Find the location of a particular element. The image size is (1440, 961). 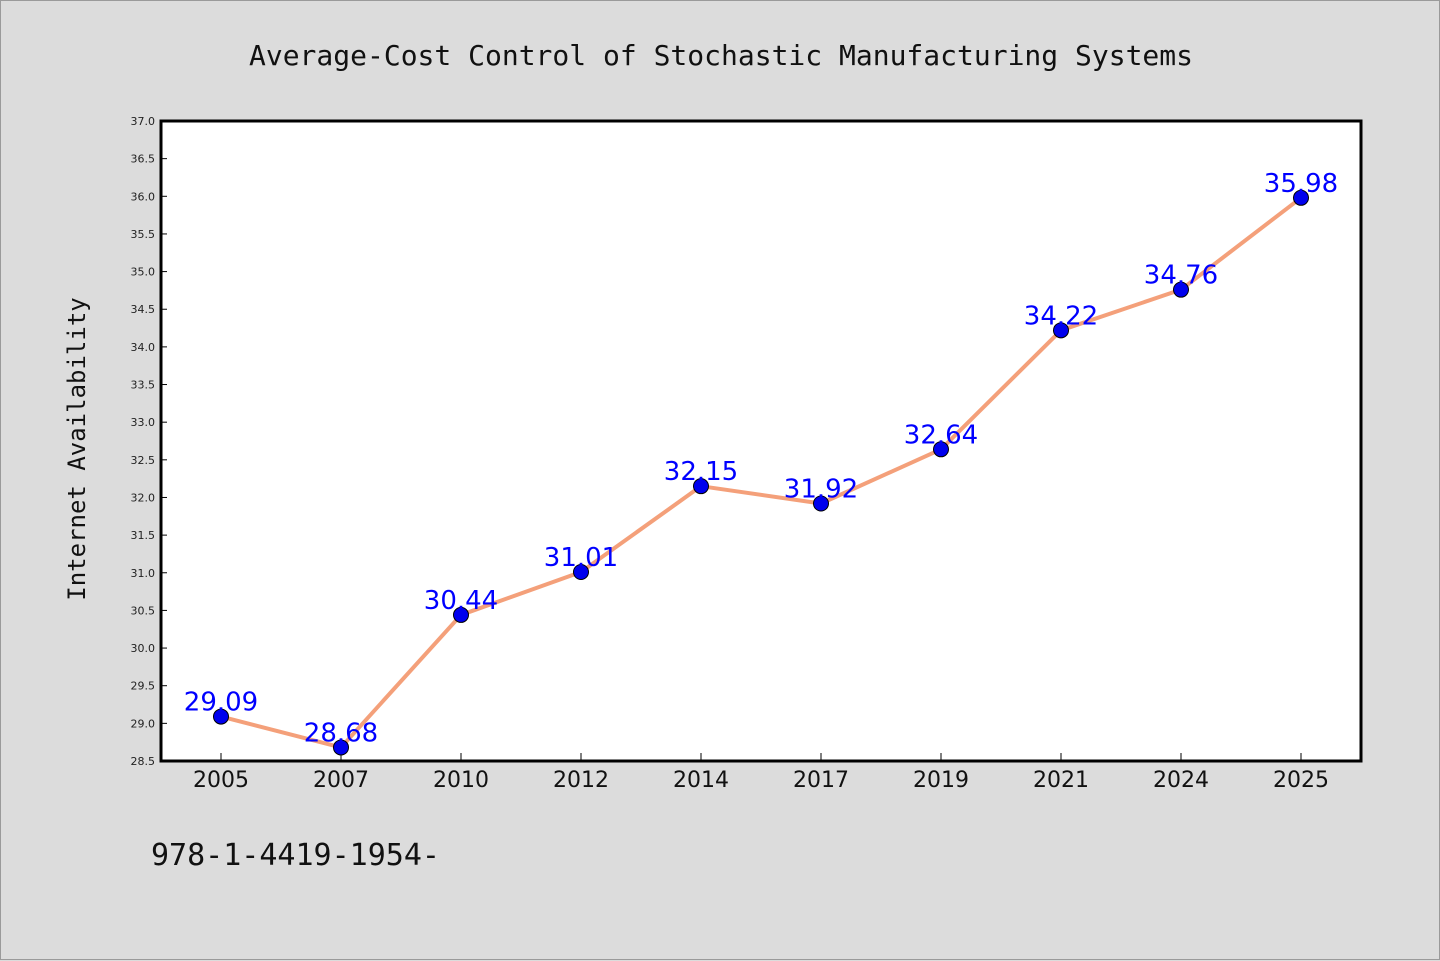

data-point-2025 is located at coordinates (1301, 197).